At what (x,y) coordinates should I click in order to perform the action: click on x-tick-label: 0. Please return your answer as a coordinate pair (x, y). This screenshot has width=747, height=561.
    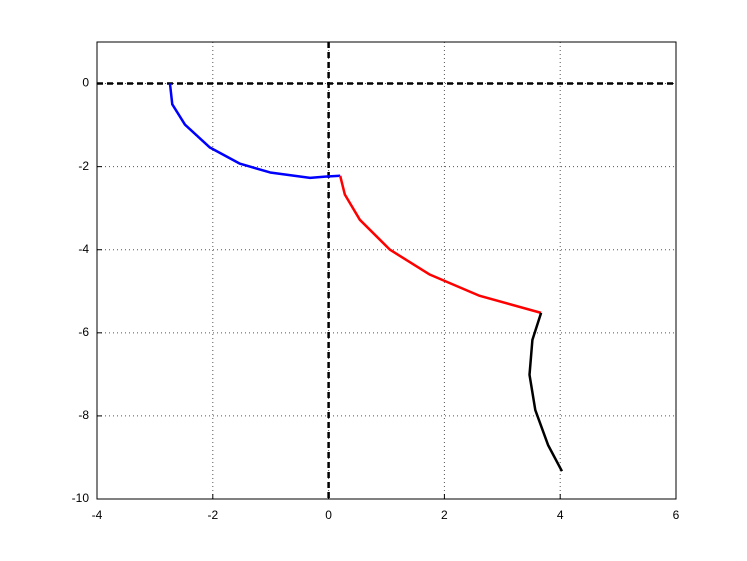
    Looking at the image, I should click on (328, 515).